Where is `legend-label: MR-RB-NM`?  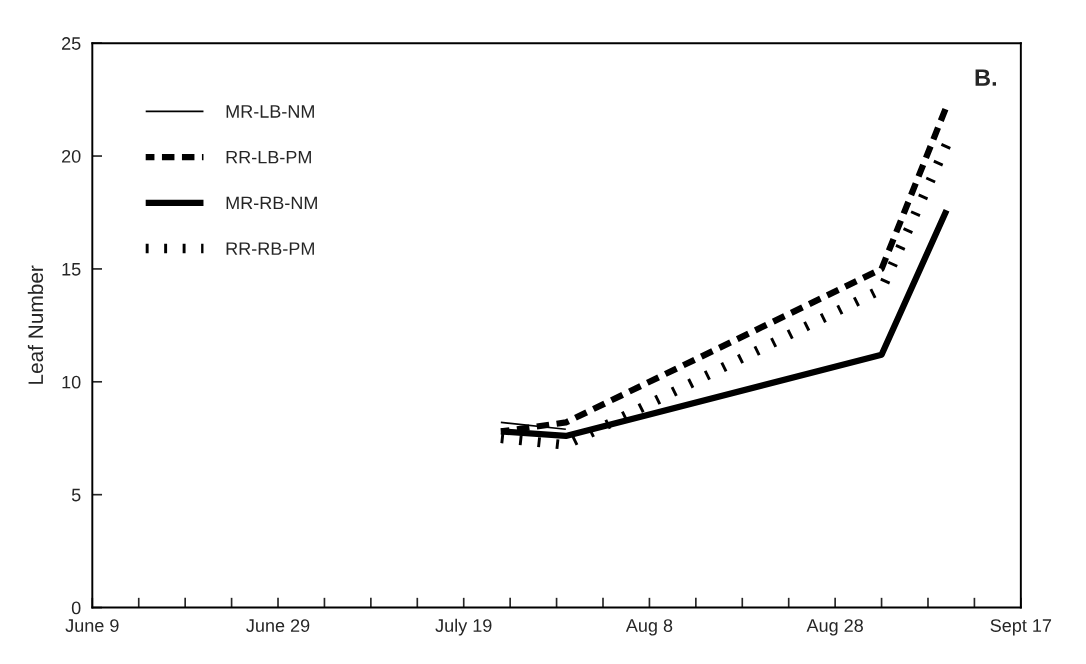
legend-label: MR-RB-NM is located at coordinates (271, 203).